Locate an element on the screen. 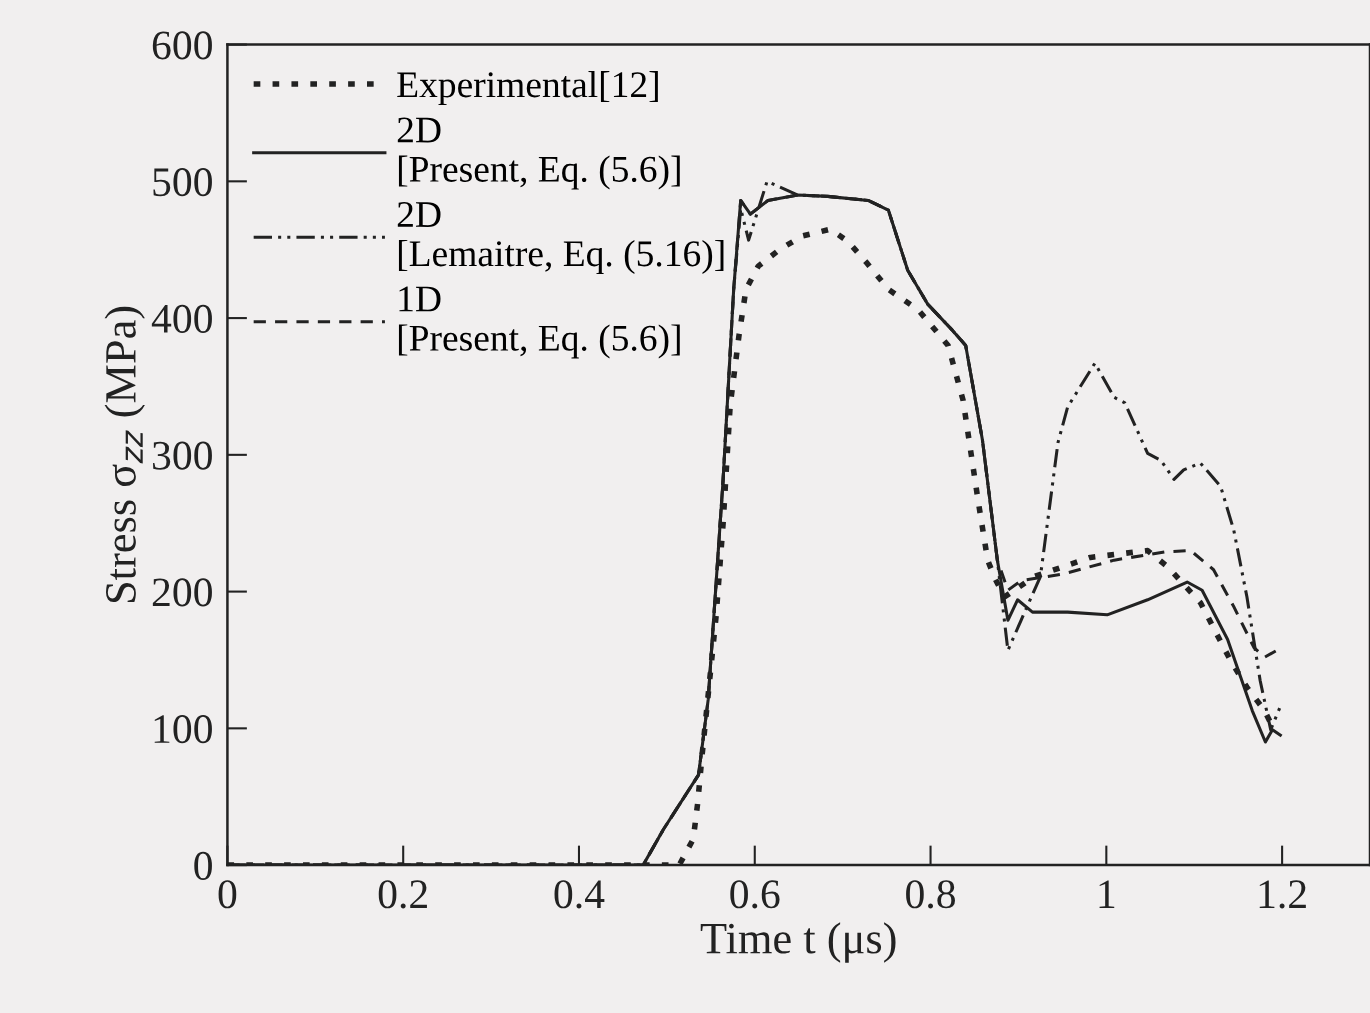  legend-label: 2D [Present, Eq. (5.6)] is located at coordinates (538, 153).